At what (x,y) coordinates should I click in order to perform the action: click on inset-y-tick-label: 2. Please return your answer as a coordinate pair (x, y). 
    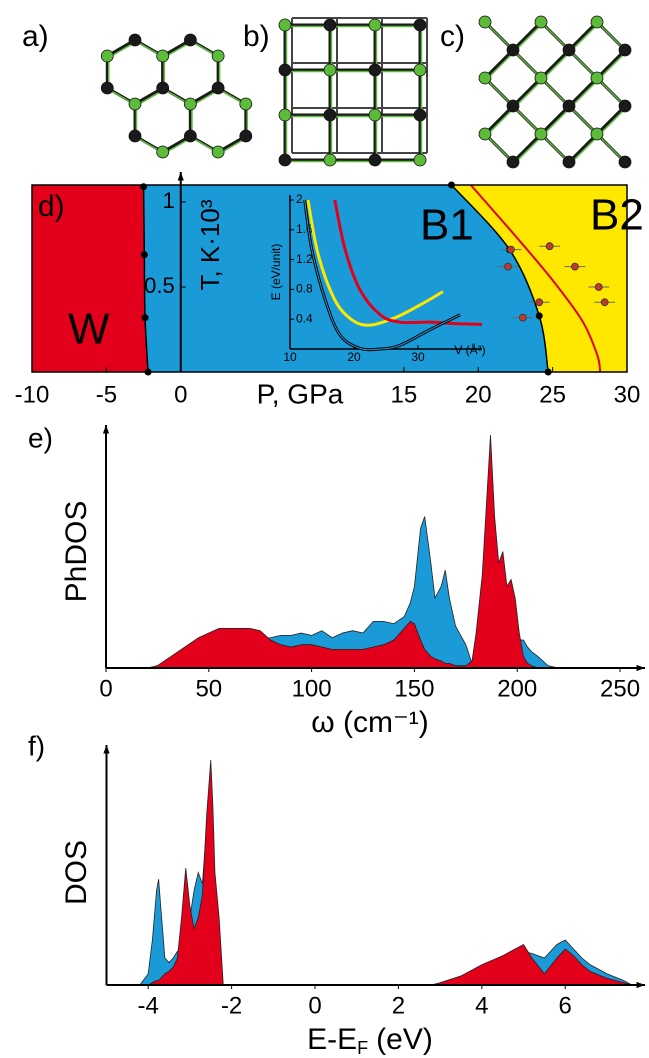
    Looking at the image, I should click on (299, 199).